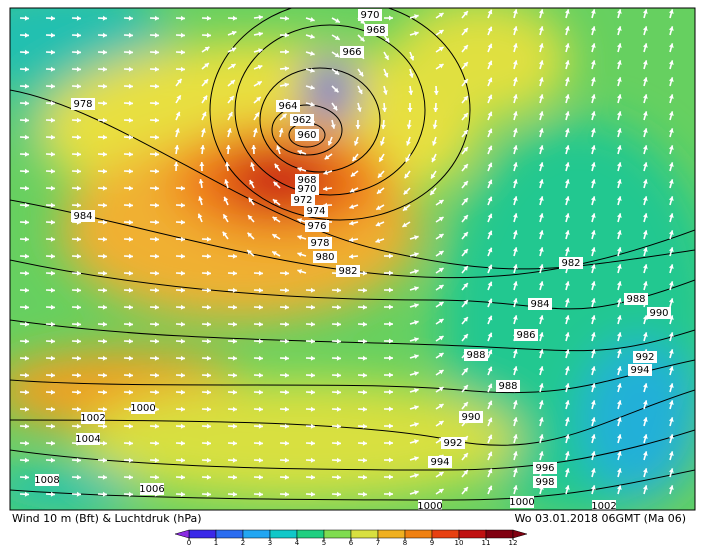 The image size is (705, 550). What do you see at coordinates (182, 534) in the screenshot?
I see `colorbar-left-tip` at bounding box center [182, 534].